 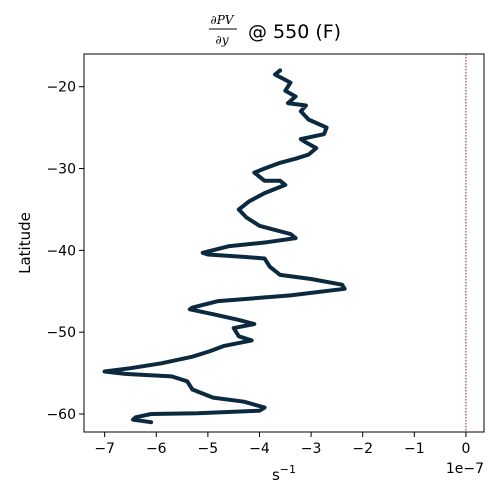 What do you see at coordinates (465, 469) in the screenshot?
I see `x-axis-offset-label: 1e−7` at bounding box center [465, 469].